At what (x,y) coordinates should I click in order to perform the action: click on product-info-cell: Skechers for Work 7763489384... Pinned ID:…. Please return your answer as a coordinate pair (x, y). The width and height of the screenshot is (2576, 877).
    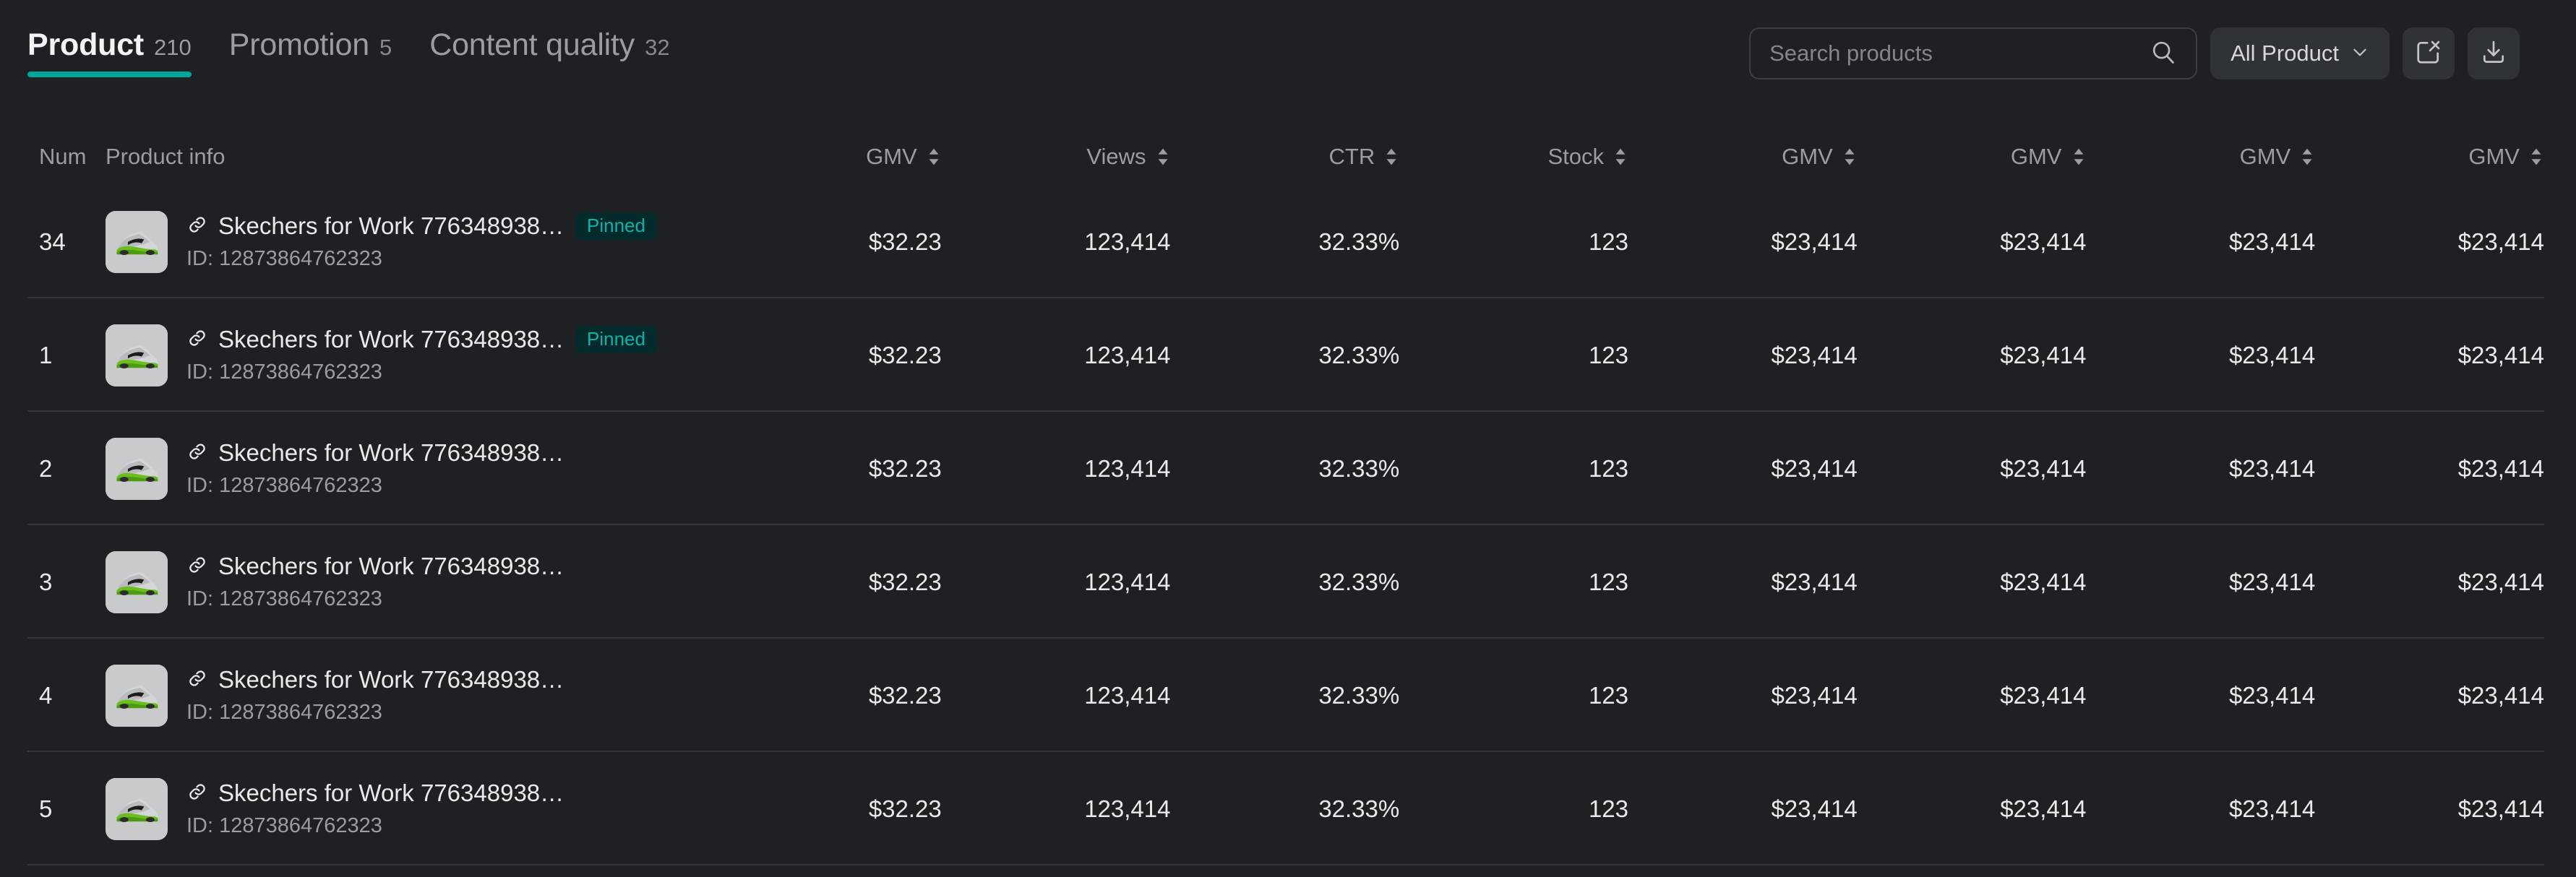
    Looking at the image, I should click on (410, 355).